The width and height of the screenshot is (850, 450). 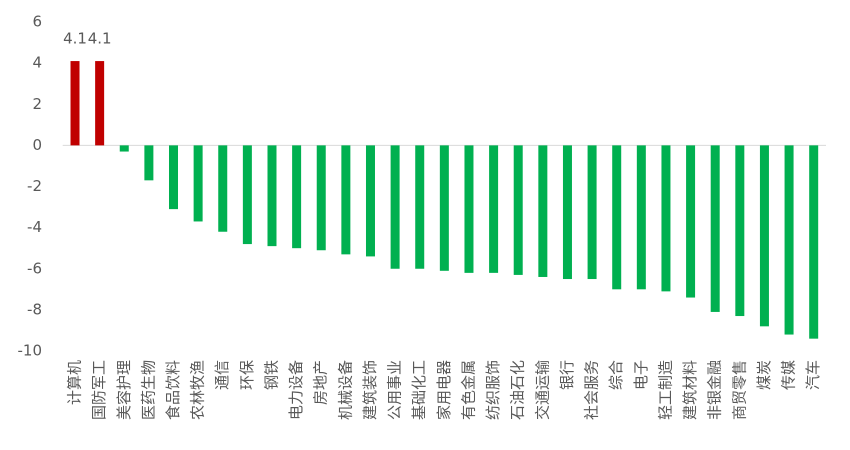 What do you see at coordinates (542, 390) in the screenshot?
I see `x-tick-label: 交通运输` at bounding box center [542, 390].